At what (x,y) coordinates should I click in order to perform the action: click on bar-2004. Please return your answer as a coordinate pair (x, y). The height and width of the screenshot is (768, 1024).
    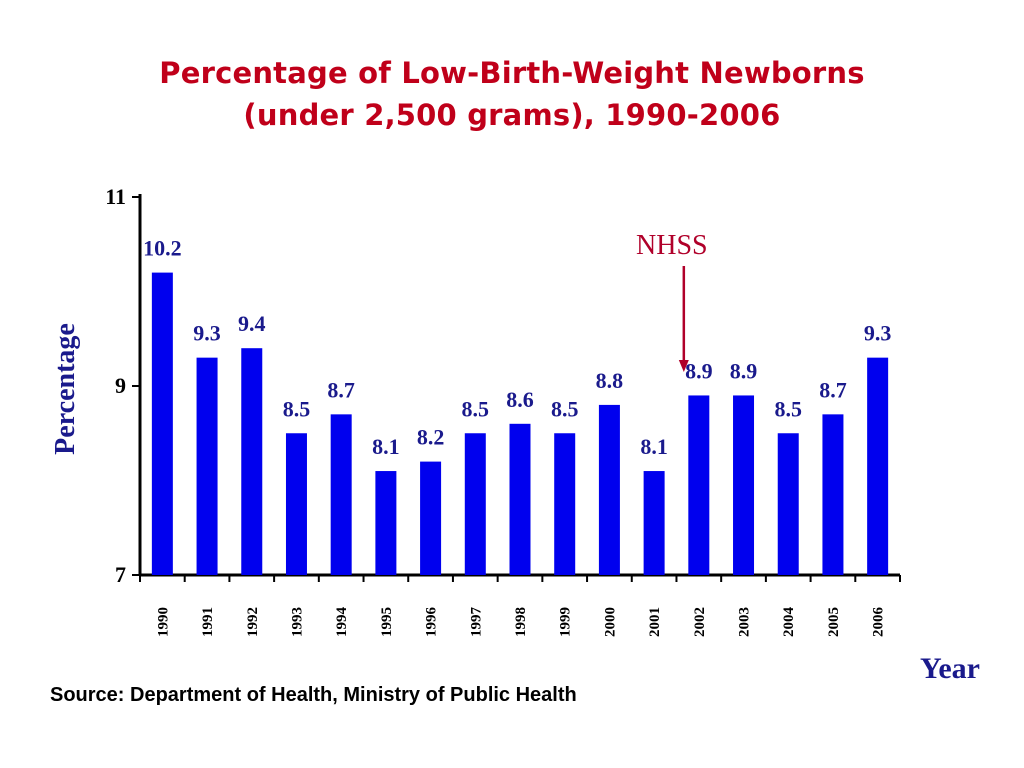
    Looking at the image, I should click on (788, 504).